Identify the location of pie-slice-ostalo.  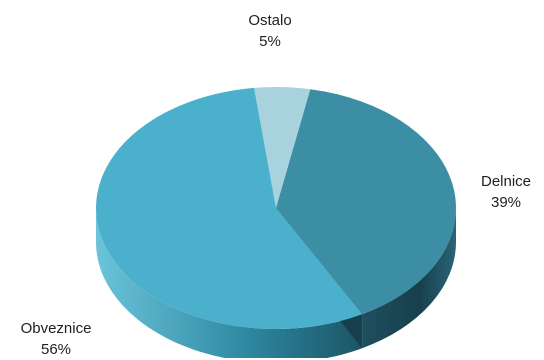
(282, 147).